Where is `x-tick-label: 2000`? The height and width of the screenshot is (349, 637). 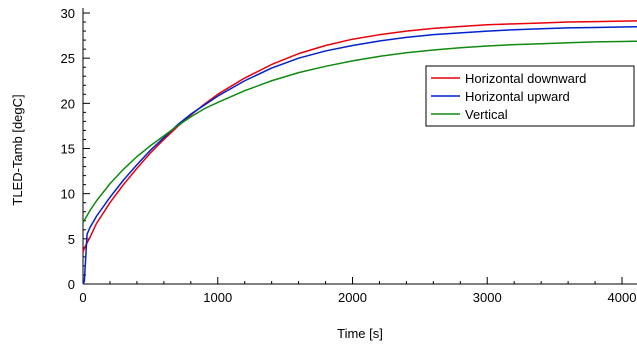 x-tick-label: 2000 is located at coordinates (352, 297).